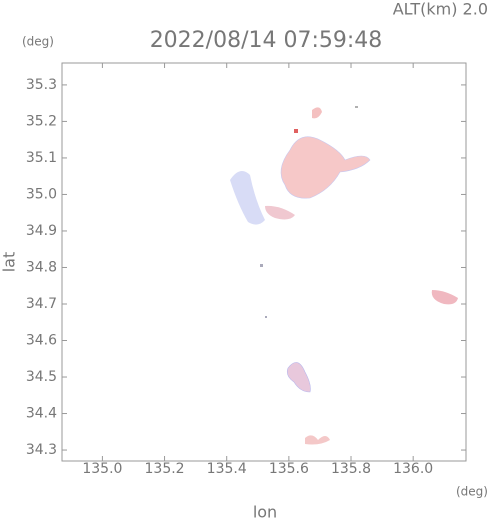 The width and height of the screenshot is (491, 521). What do you see at coordinates (41, 194) in the screenshot?
I see `y-tick-label: 35.0` at bounding box center [41, 194].